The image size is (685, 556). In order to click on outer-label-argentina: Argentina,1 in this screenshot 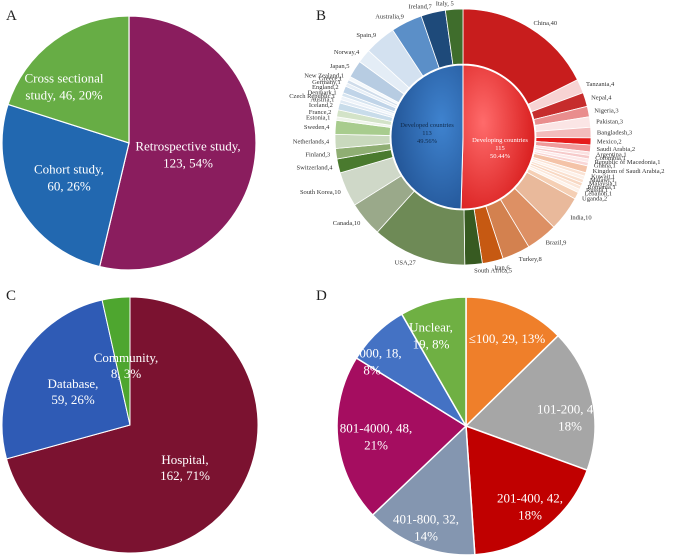, I will do `click(611, 155)`.